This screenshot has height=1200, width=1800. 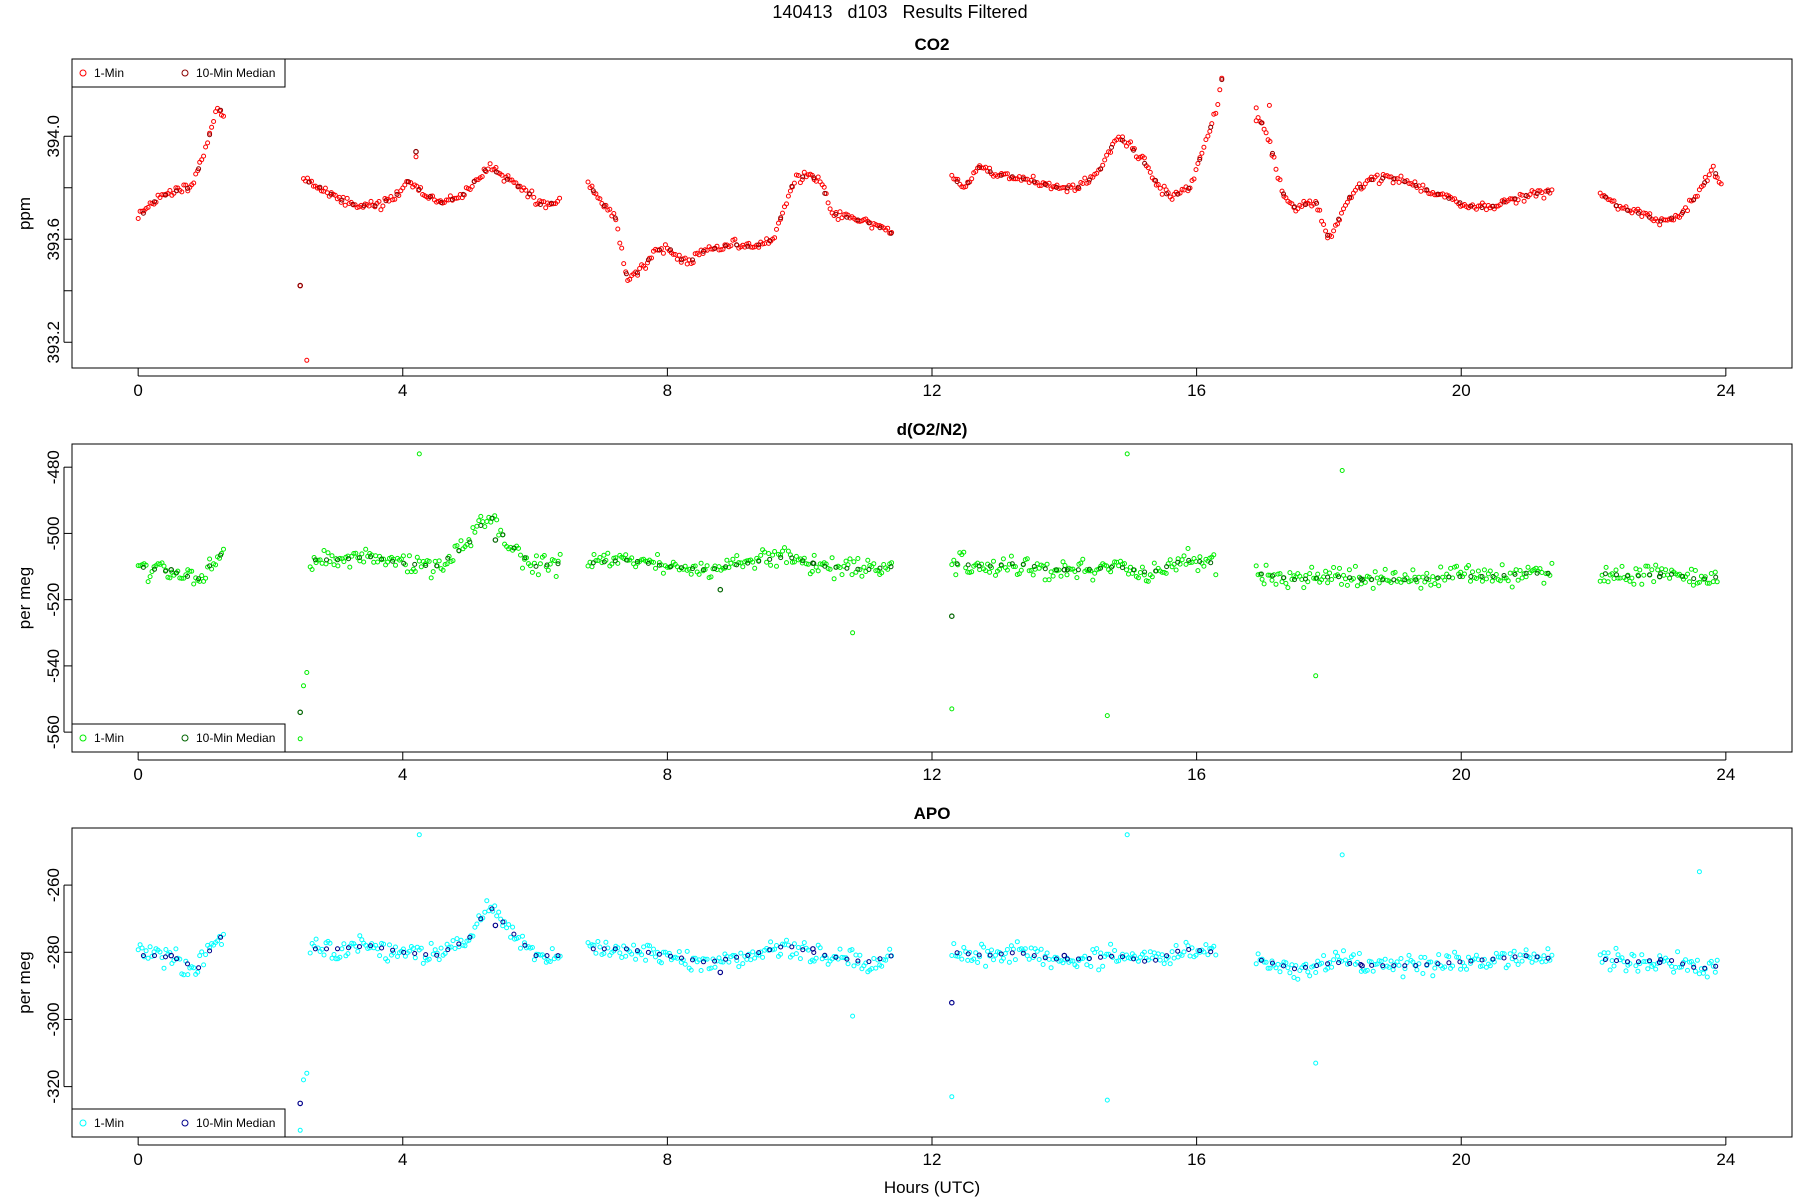 What do you see at coordinates (83, 73) in the screenshot?
I see `legend-marker-1min` at bounding box center [83, 73].